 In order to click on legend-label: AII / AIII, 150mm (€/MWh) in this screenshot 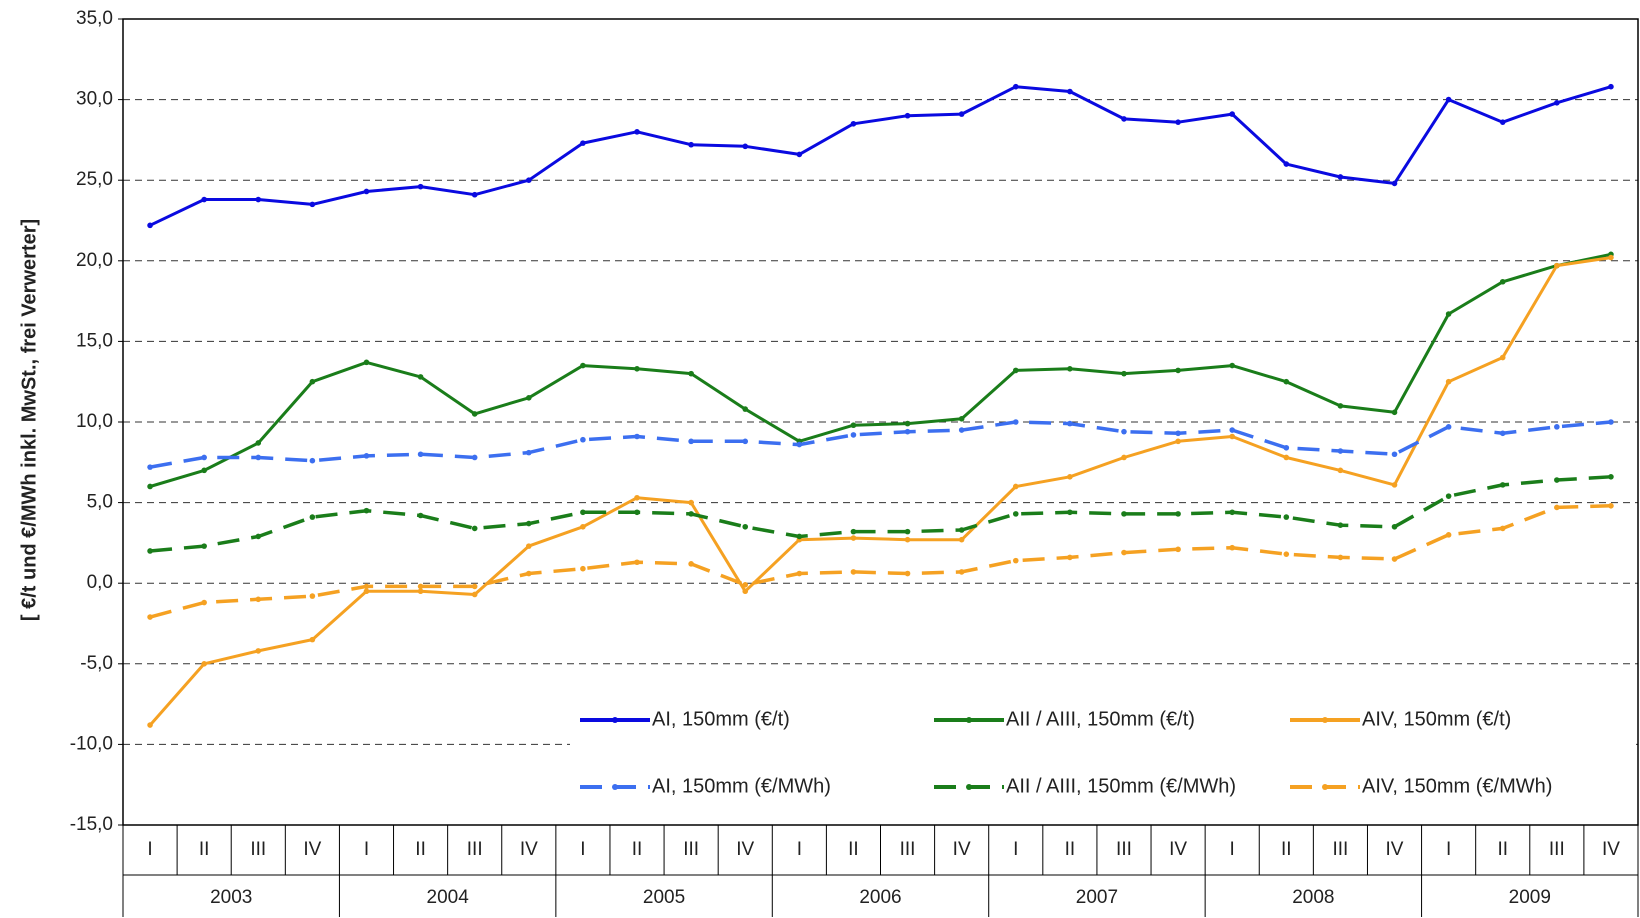, I will do `click(1121, 786)`.